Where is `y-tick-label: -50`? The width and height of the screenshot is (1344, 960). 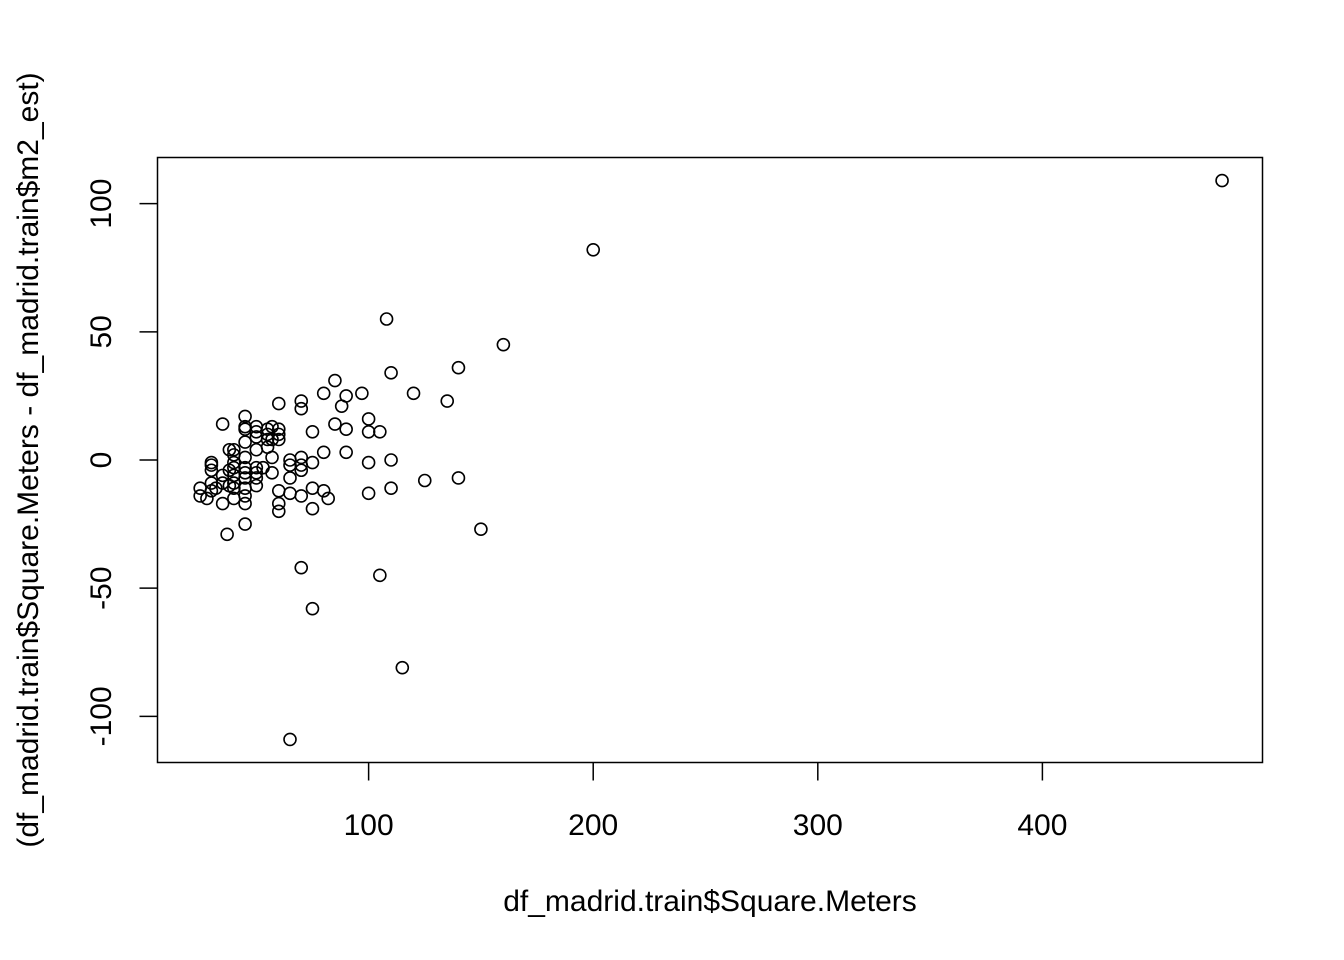
y-tick-label: -50 is located at coordinates (101, 587).